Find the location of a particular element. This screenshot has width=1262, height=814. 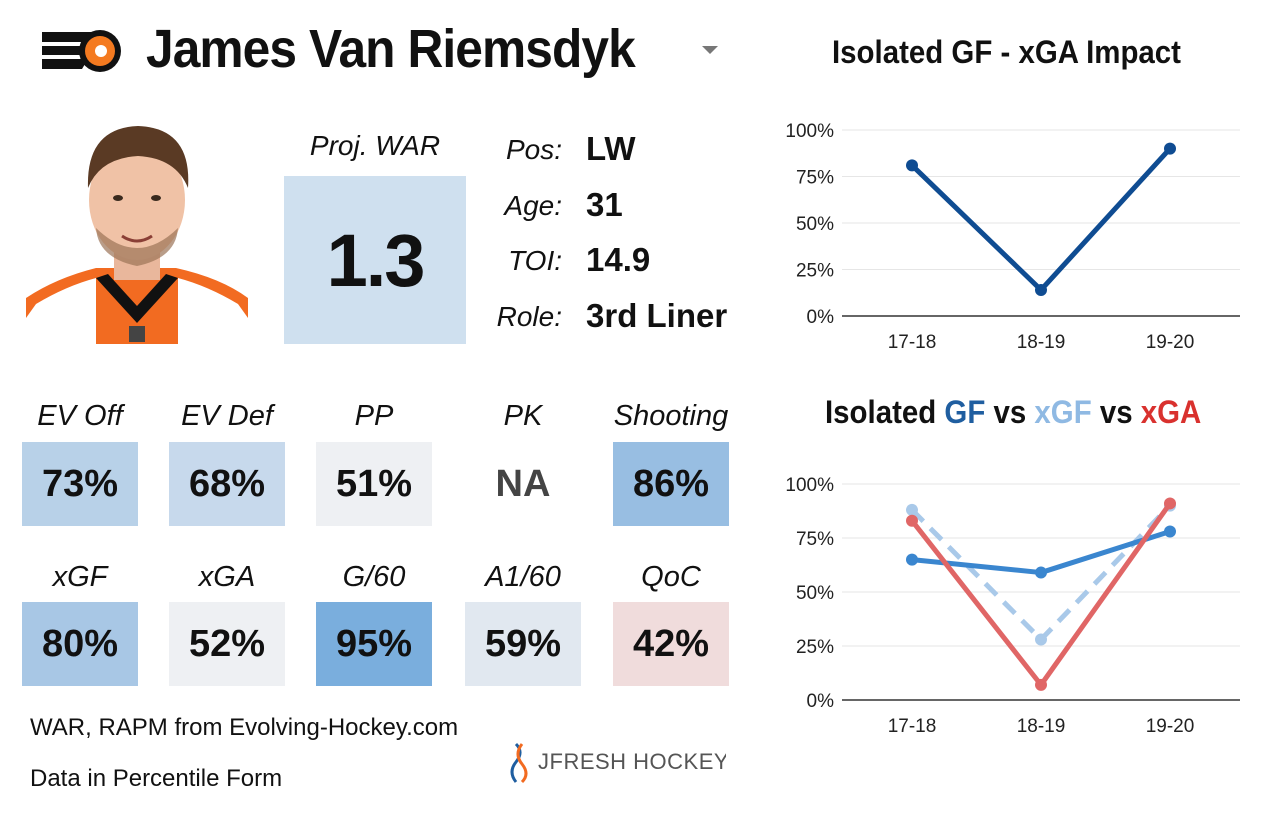

source-credit: WAR, RAPM from Evolving-Hockey.com is located at coordinates (244, 727).